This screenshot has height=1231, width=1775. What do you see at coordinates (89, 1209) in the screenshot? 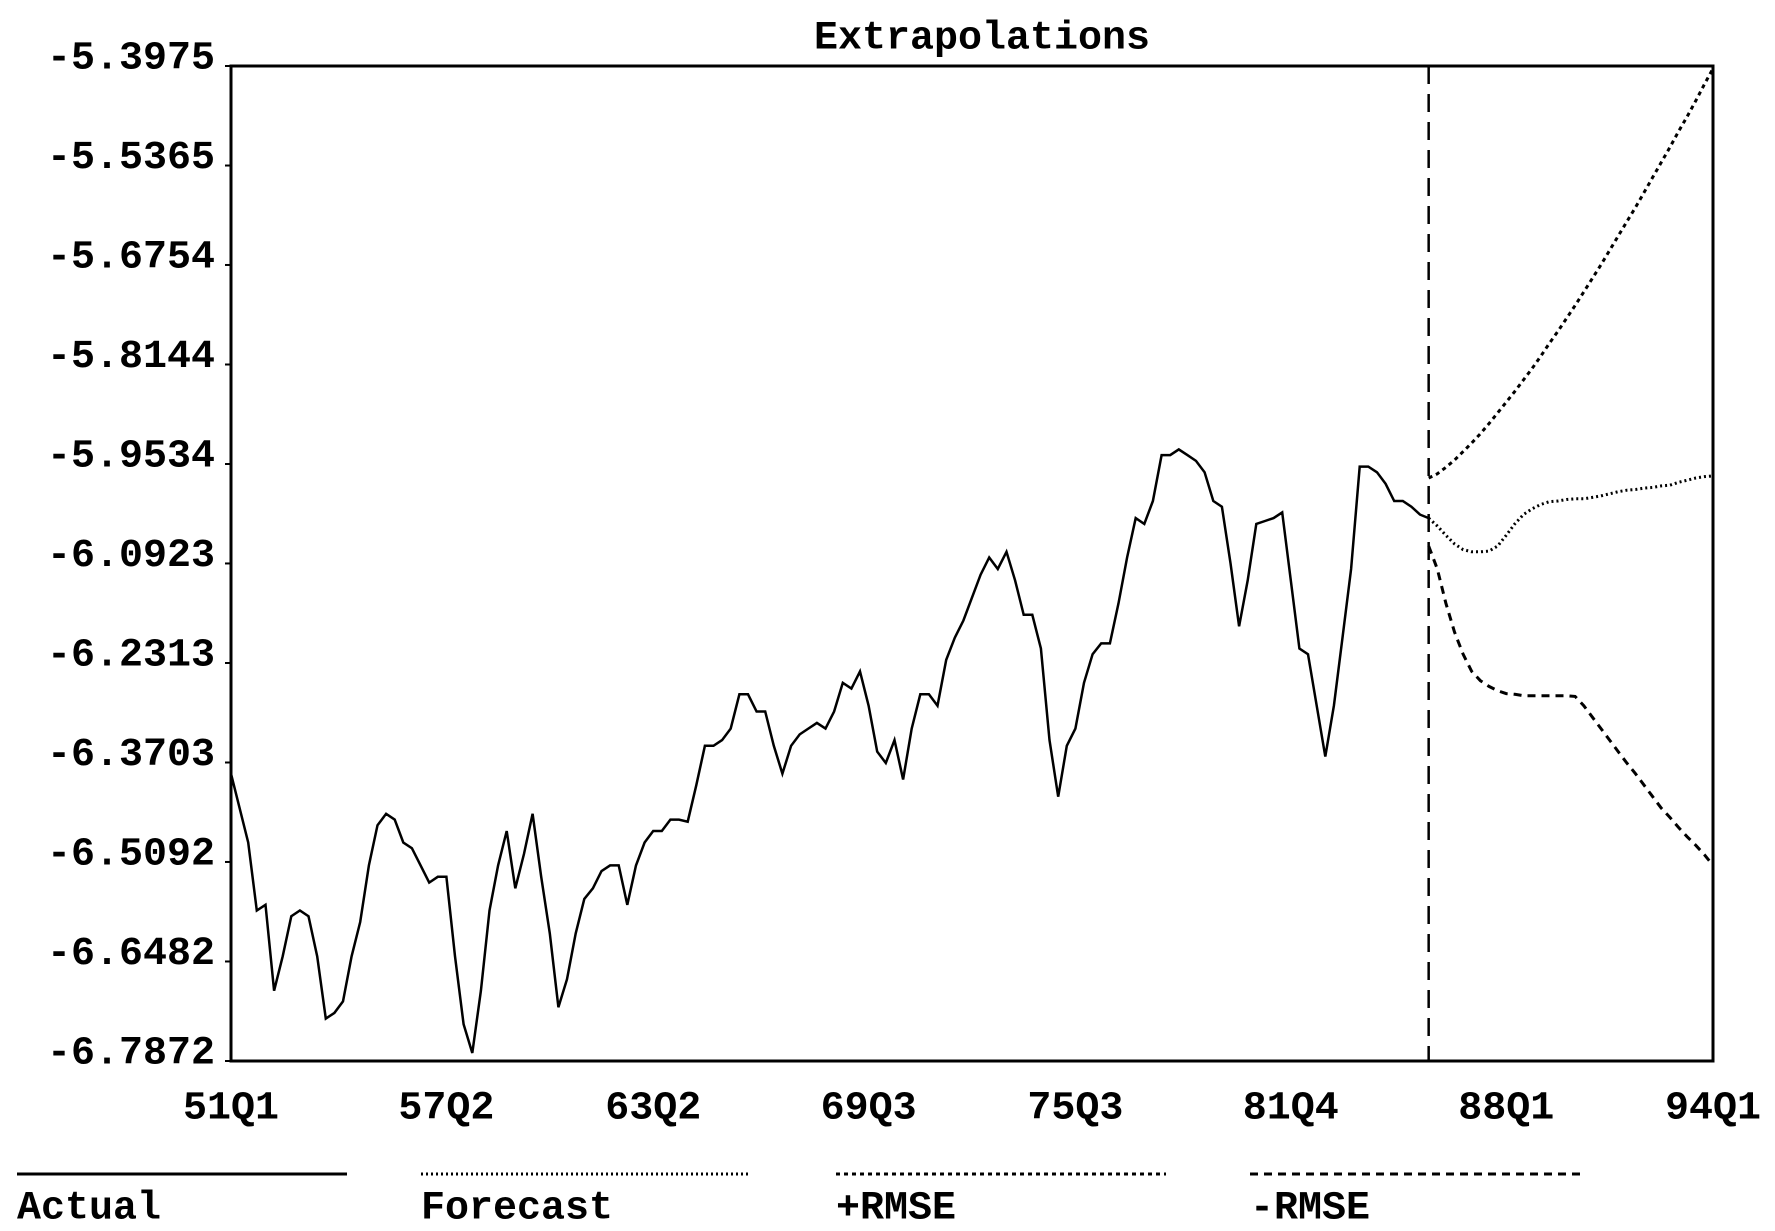
I see `legend-label: Actual` at bounding box center [89, 1209].